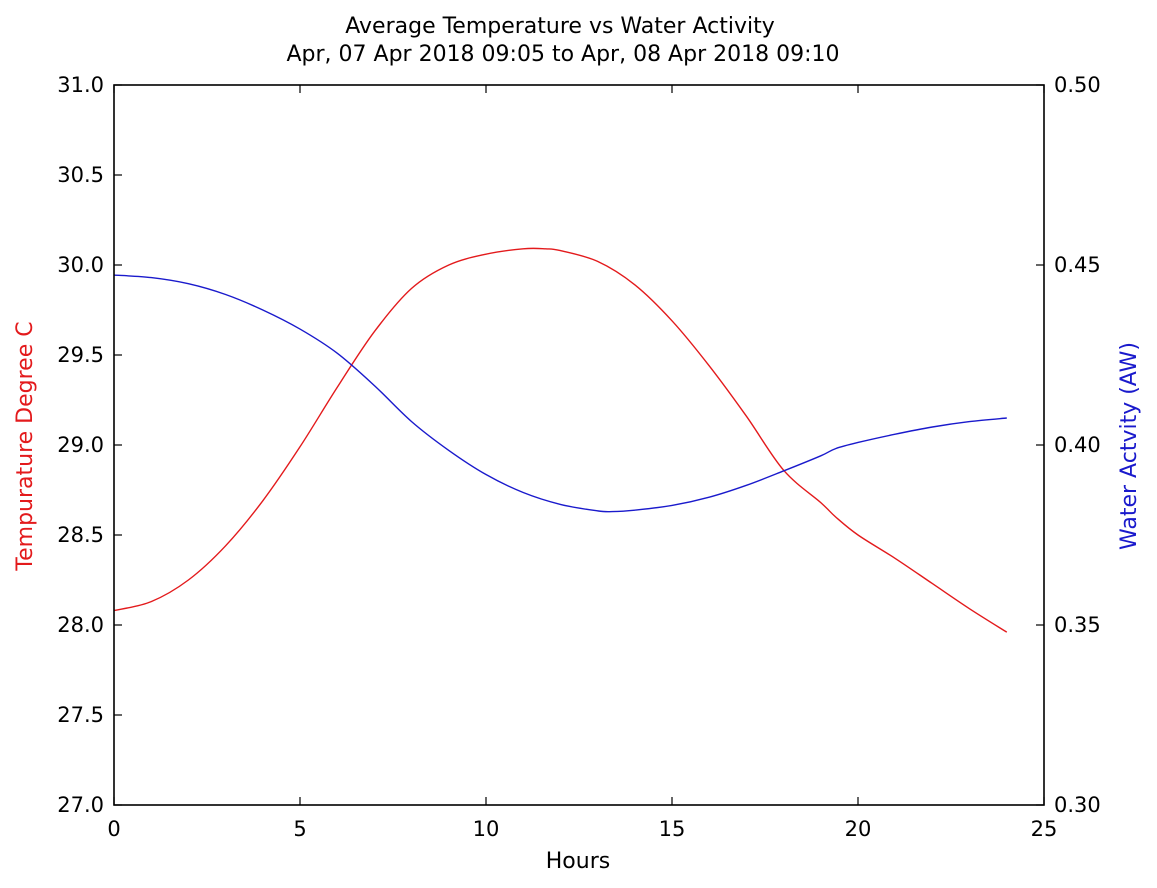  I want to click on y-right-tick-label: 0.30, so click(1077, 805).